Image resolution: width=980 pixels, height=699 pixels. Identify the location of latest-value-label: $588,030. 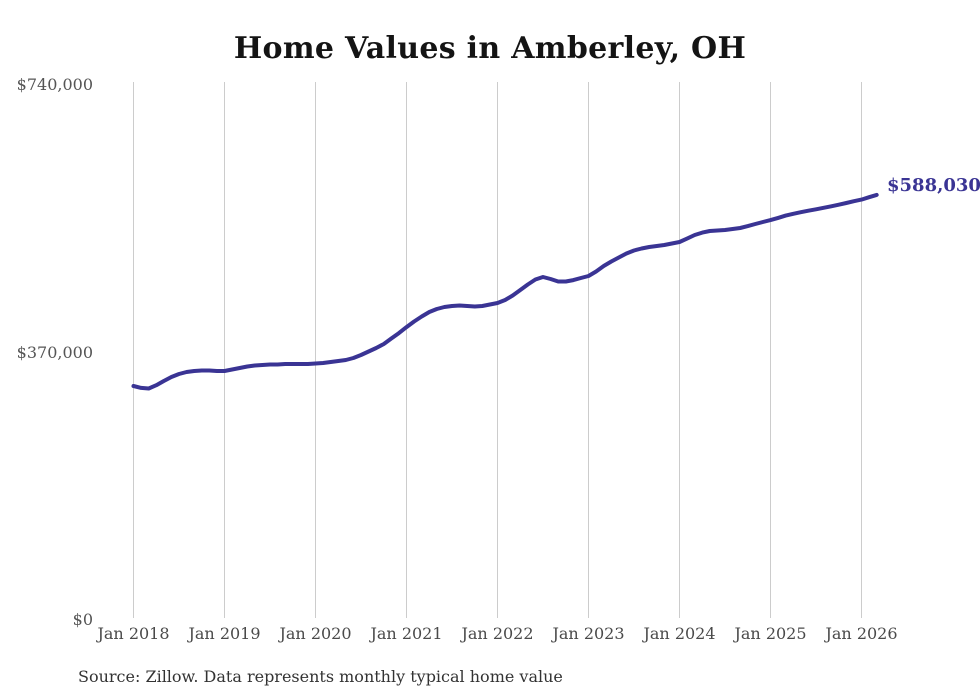
(933, 185).